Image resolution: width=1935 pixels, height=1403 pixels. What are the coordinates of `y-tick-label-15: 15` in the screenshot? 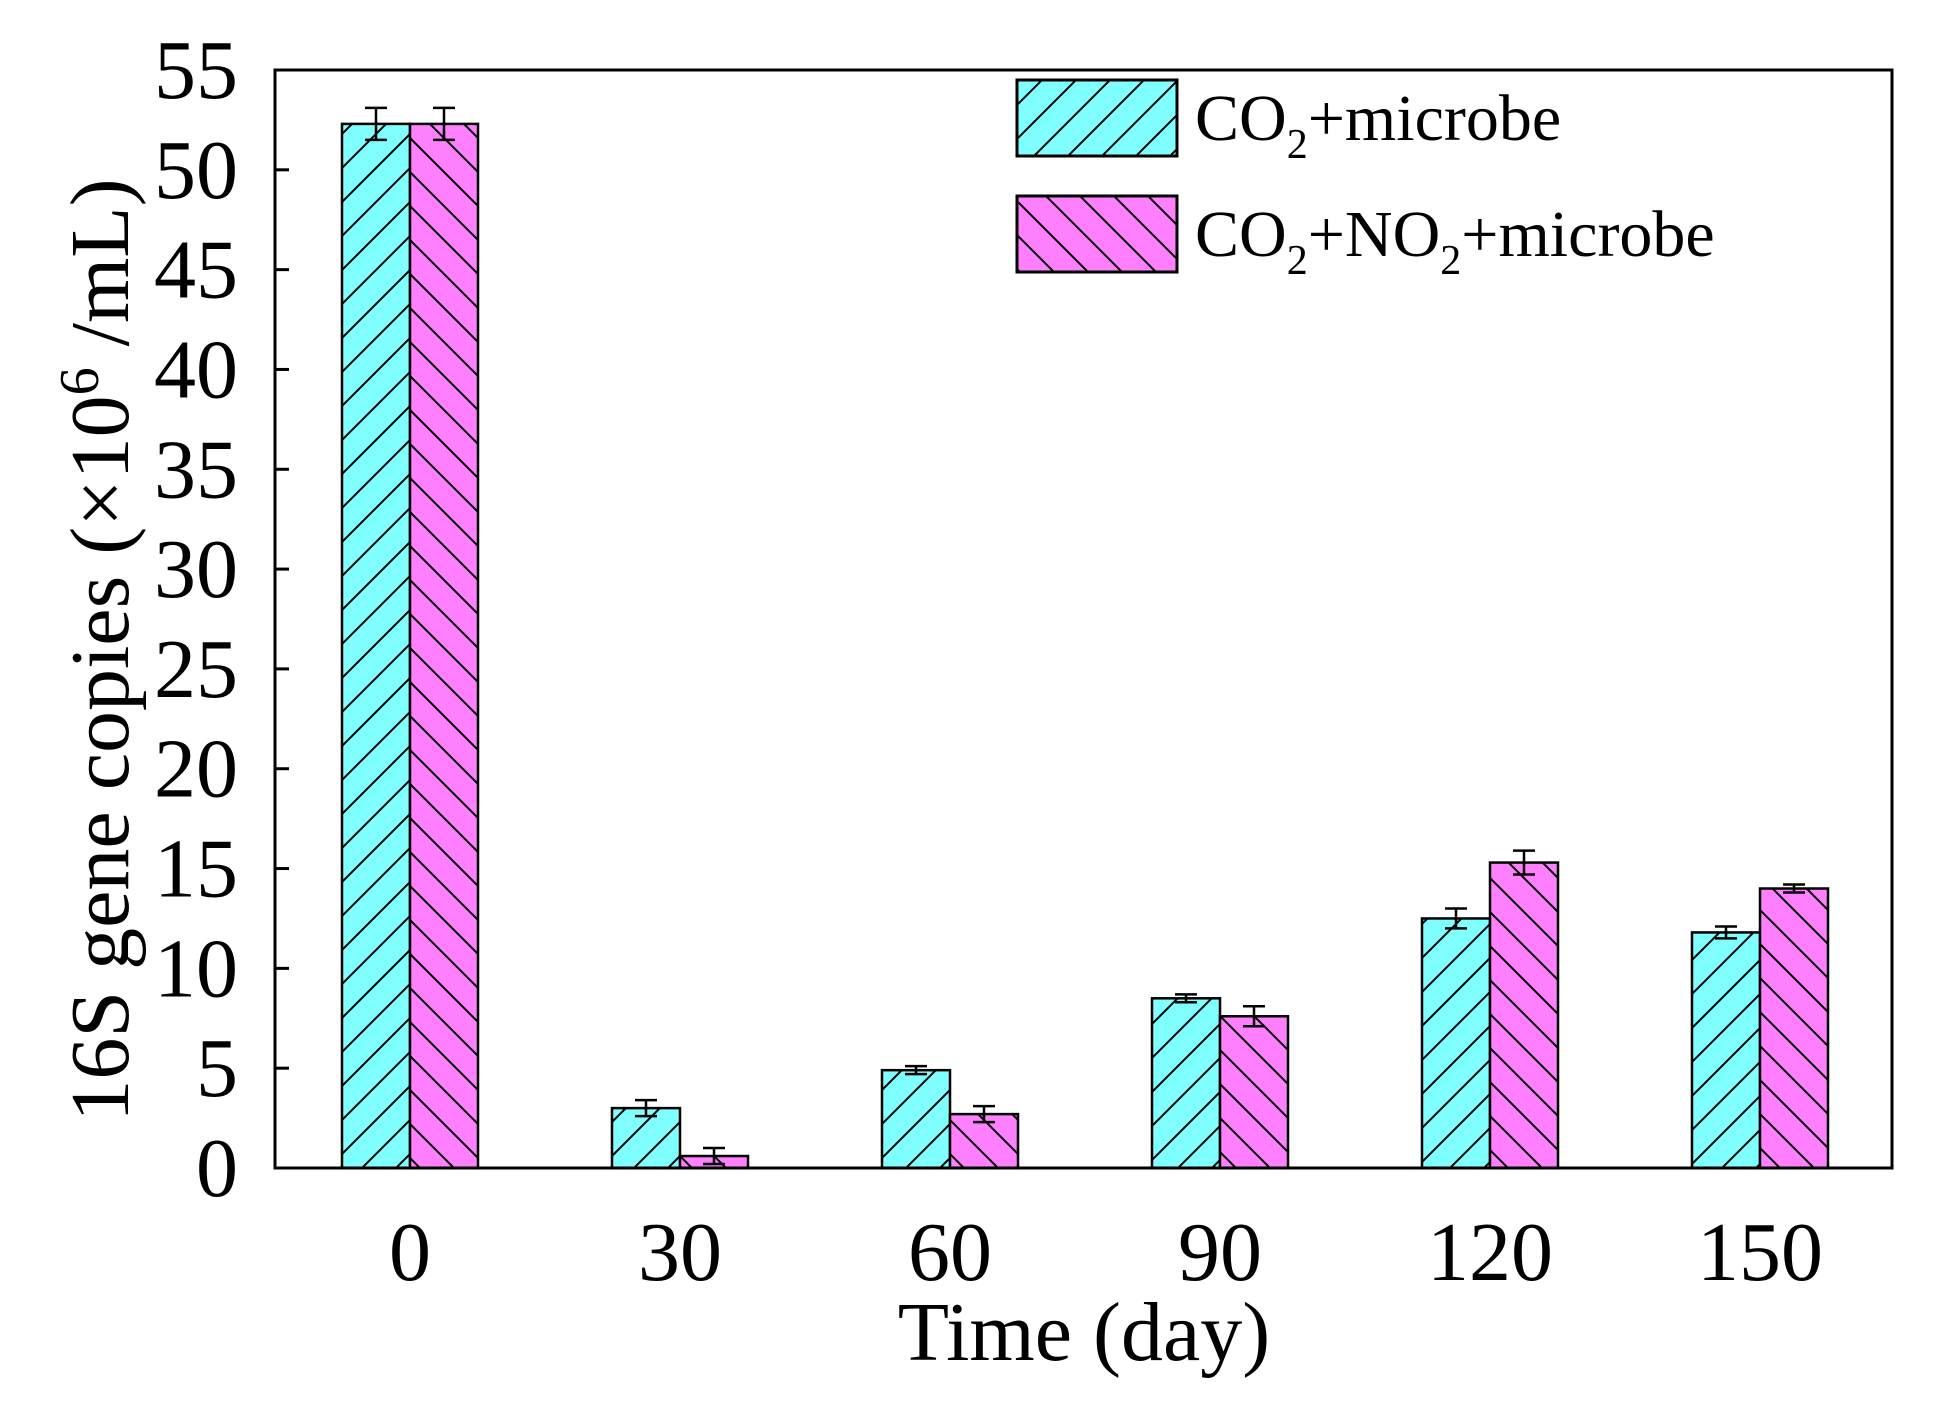 It's located at (196, 869).